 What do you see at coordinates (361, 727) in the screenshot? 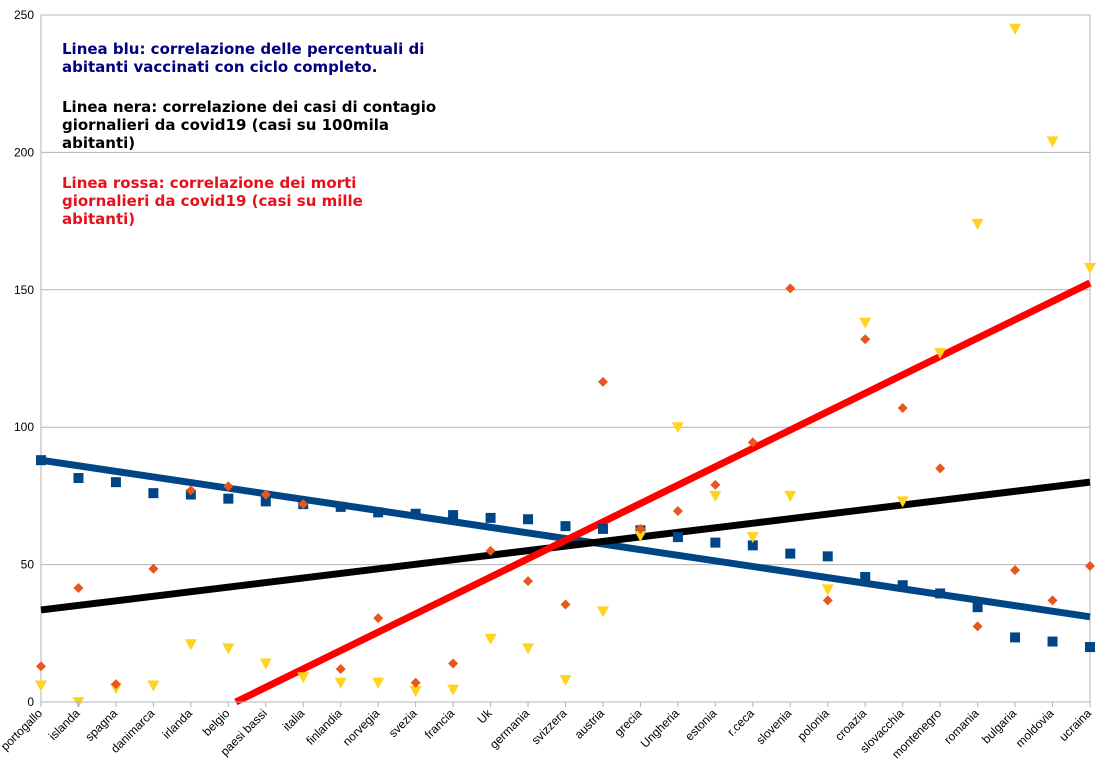
I see `x-tick-label: norvegia` at bounding box center [361, 727].